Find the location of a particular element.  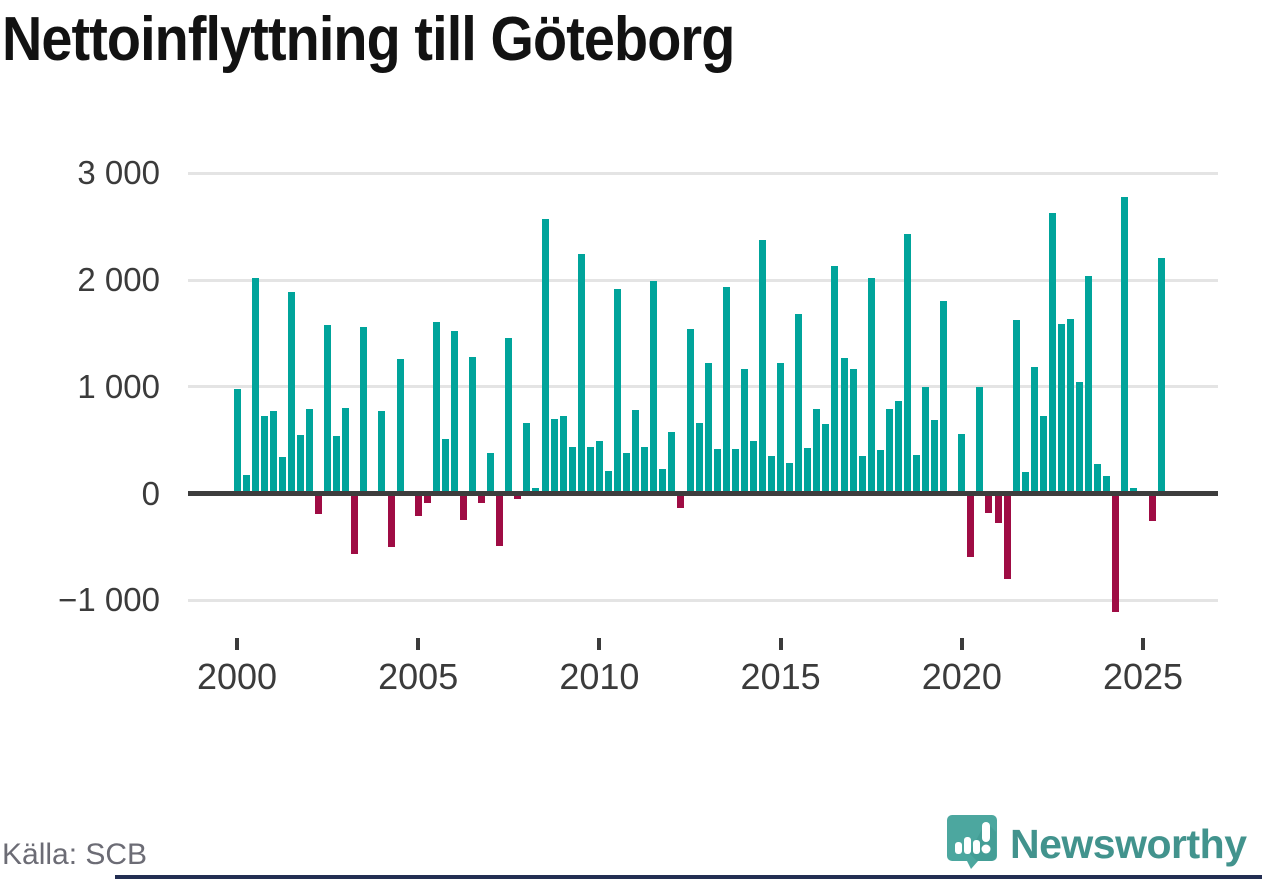

bar-2023-Q3 is located at coordinates (1089, 385).